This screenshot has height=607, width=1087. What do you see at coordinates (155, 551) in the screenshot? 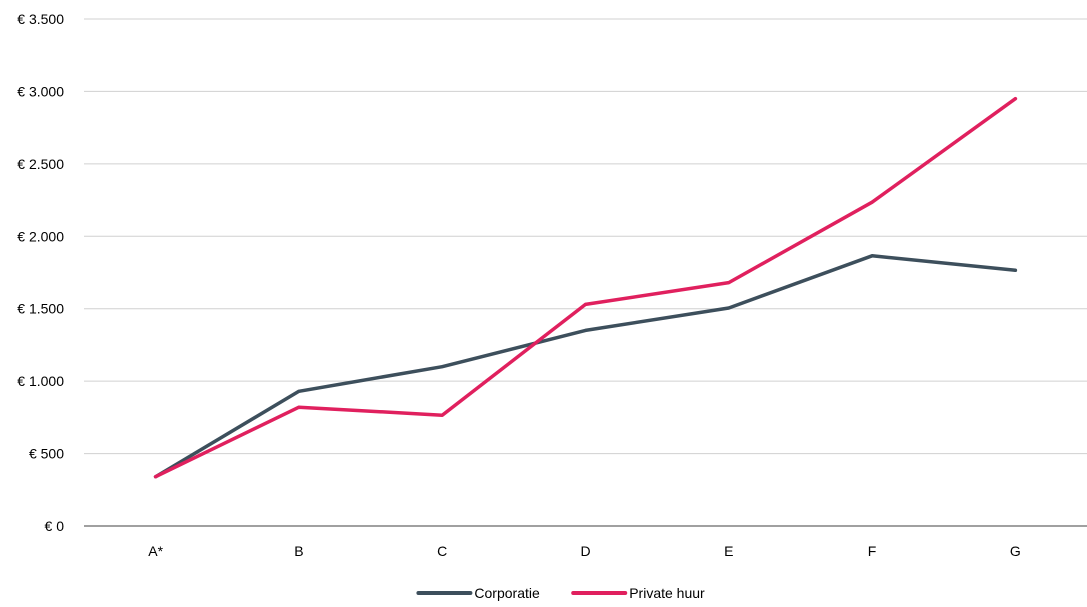
I see `x-tick-label: A*` at bounding box center [155, 551].